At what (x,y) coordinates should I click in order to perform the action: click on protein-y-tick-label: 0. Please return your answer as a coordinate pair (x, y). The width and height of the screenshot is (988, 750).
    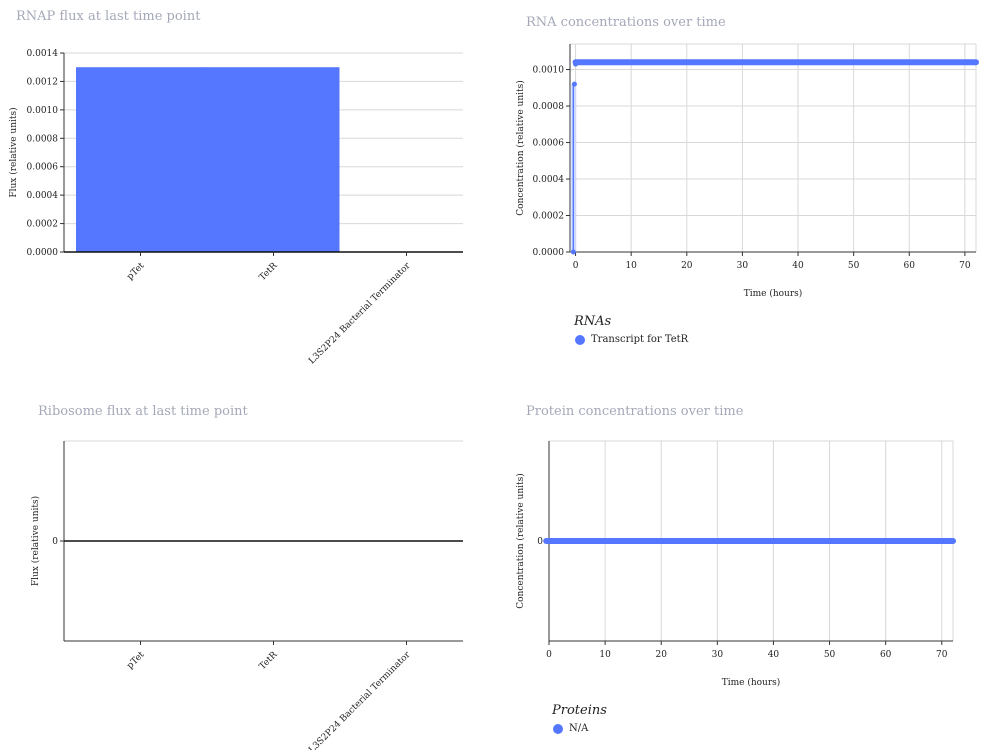
    Looking at the image, I should click on (540, 542).